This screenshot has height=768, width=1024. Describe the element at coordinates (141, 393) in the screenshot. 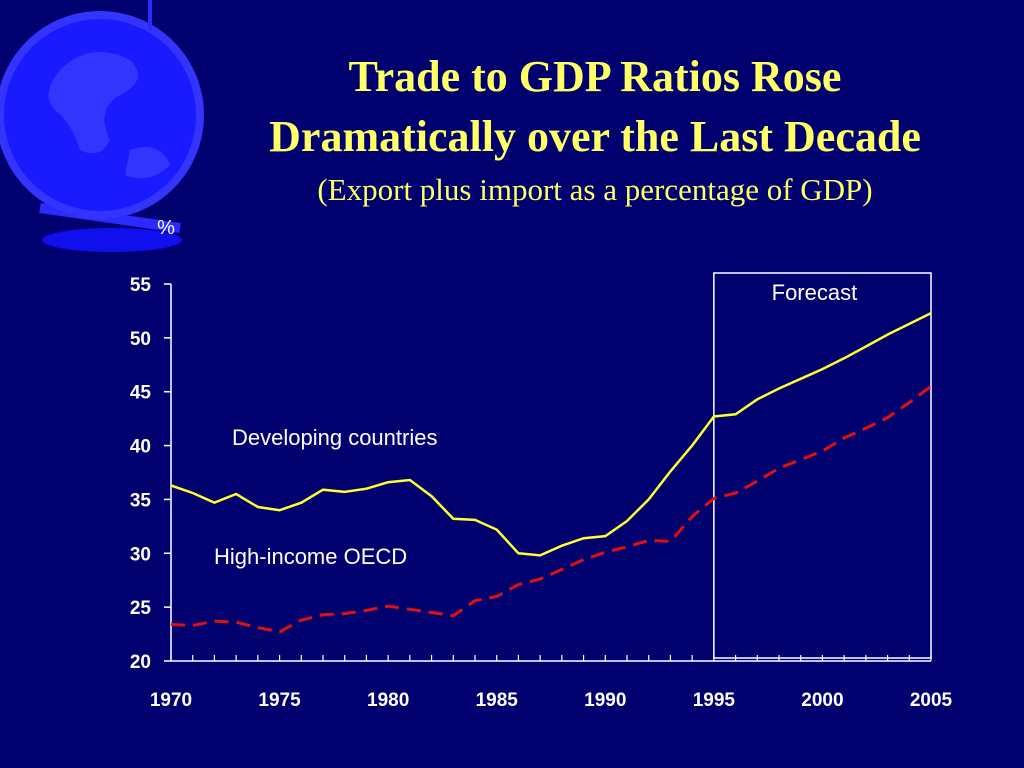

I see `y-tick-label: 45` at that location.